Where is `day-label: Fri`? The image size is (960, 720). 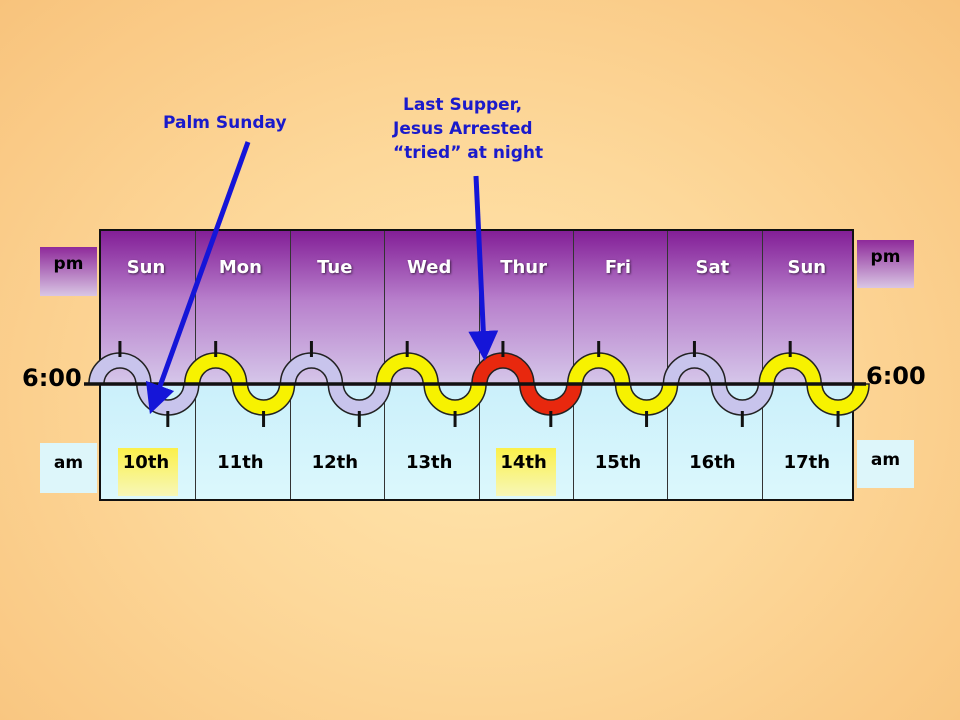 day-label: Fri is located at coordinates (618, 267).